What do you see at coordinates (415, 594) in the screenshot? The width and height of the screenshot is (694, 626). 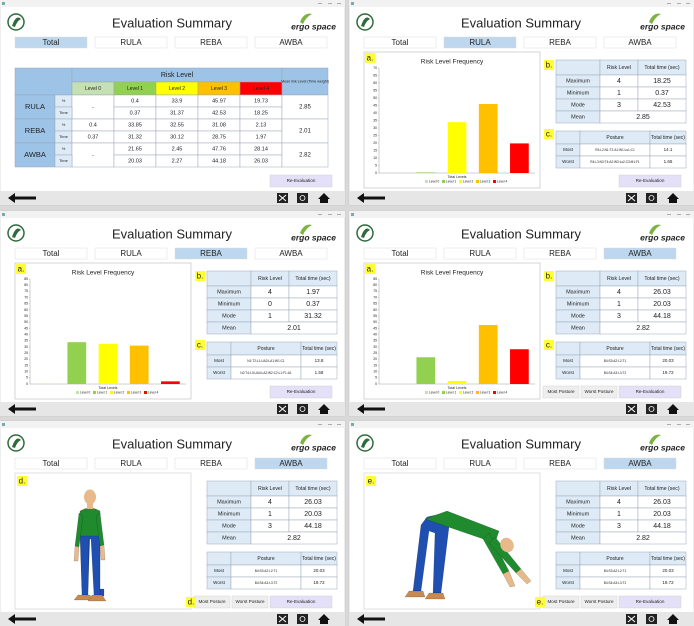 I see `foot` at bounding box center [415, 594].